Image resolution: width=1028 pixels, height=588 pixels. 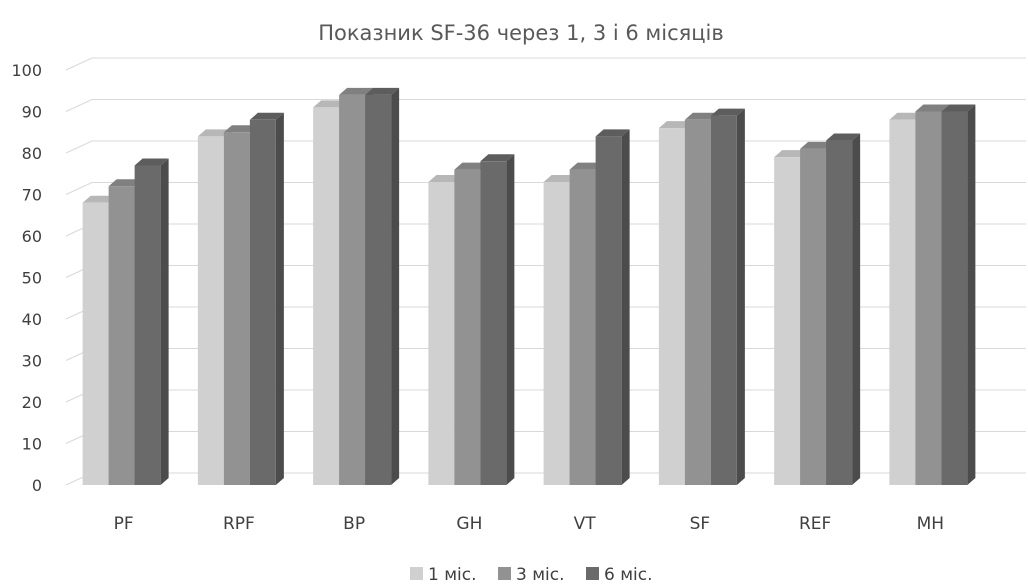 What do you see at coordinates (37, 485) in the screenshot?
I see `y-tick-label: 0` at bounding box center [37, 485].